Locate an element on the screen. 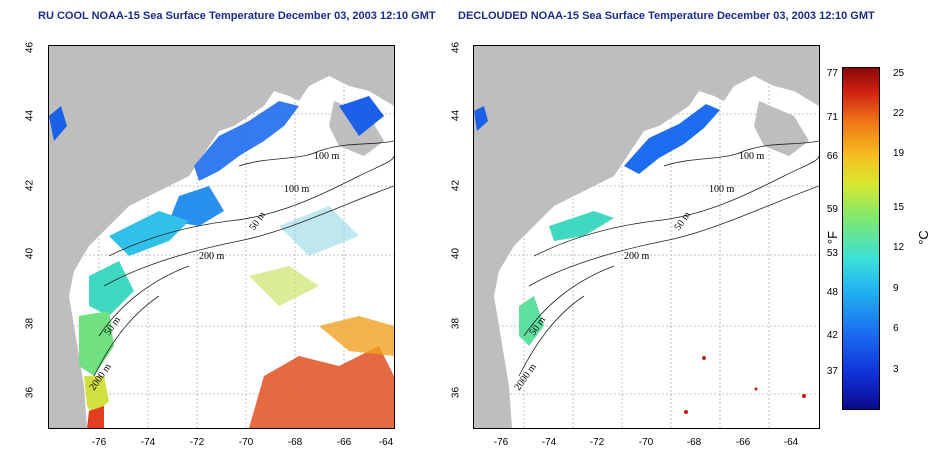  left-x-tick: -72 is located at coordinates (197, 442).